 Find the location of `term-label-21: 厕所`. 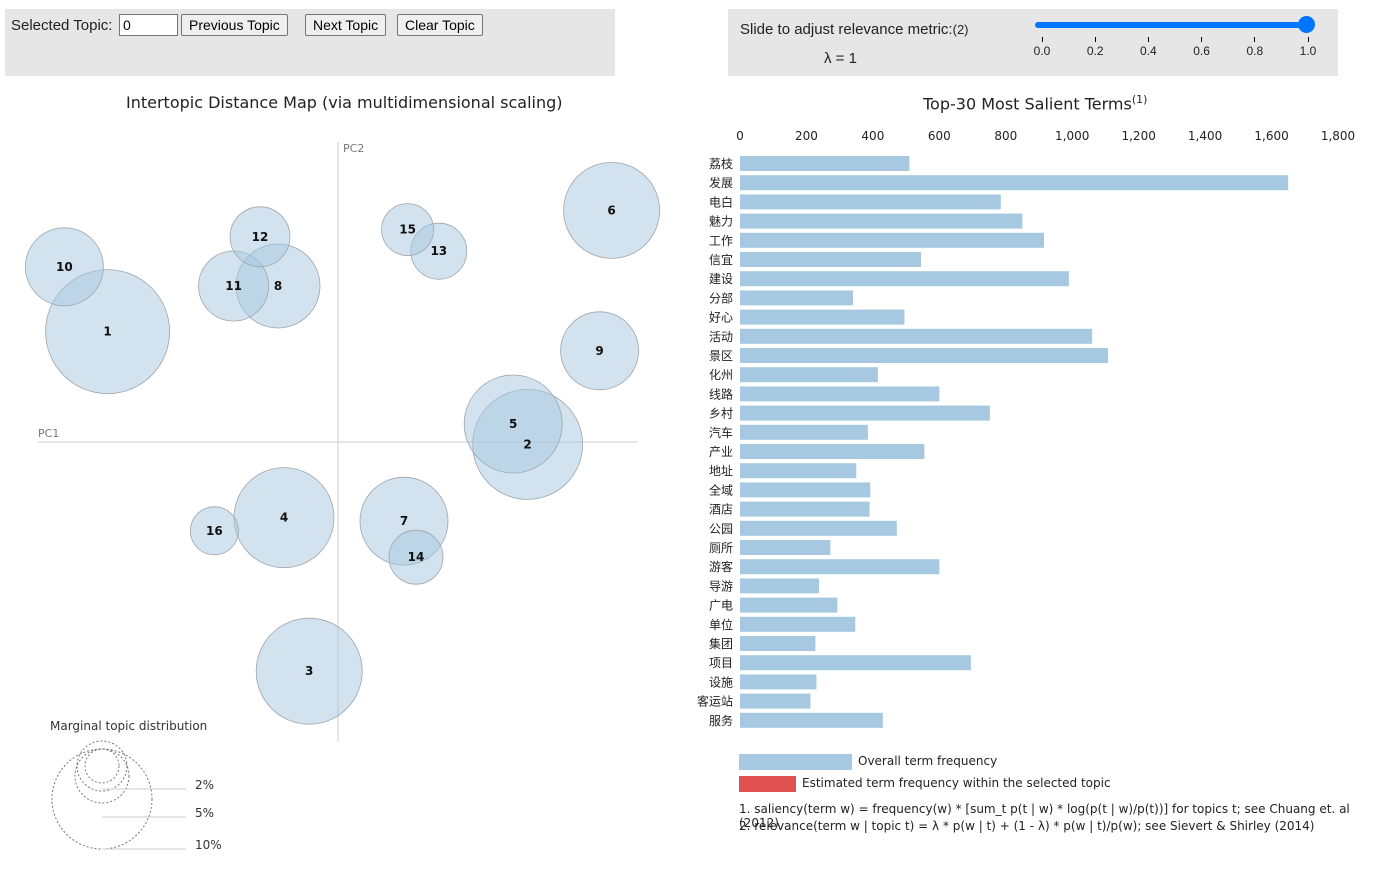

term-label-21: 厕所 is located at coordinates (721, 548).